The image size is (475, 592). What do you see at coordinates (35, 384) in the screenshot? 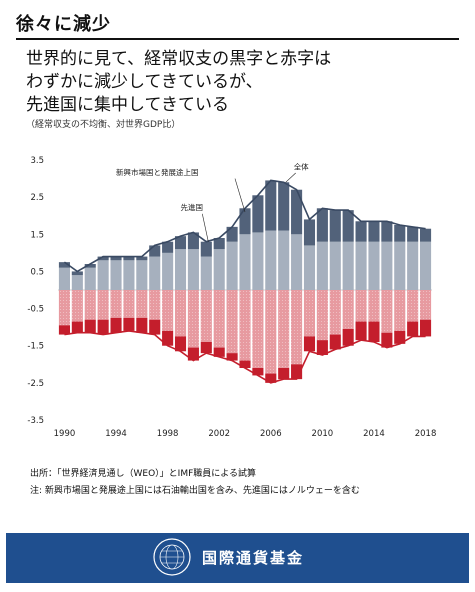
I see `y-tick-label: -2.5` at bounding box center [35, 384].